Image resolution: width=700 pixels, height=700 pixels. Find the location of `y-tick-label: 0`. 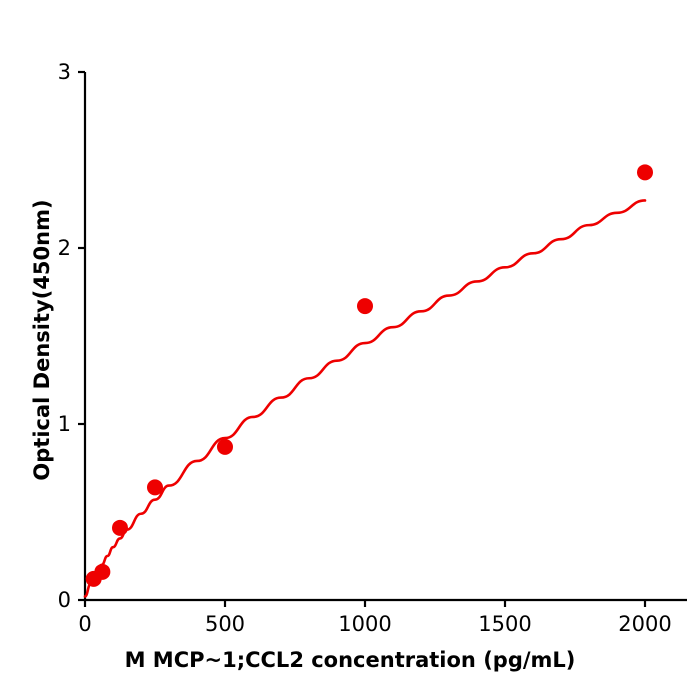

y-tick-label: 0 is located at coordinates (64, 600).